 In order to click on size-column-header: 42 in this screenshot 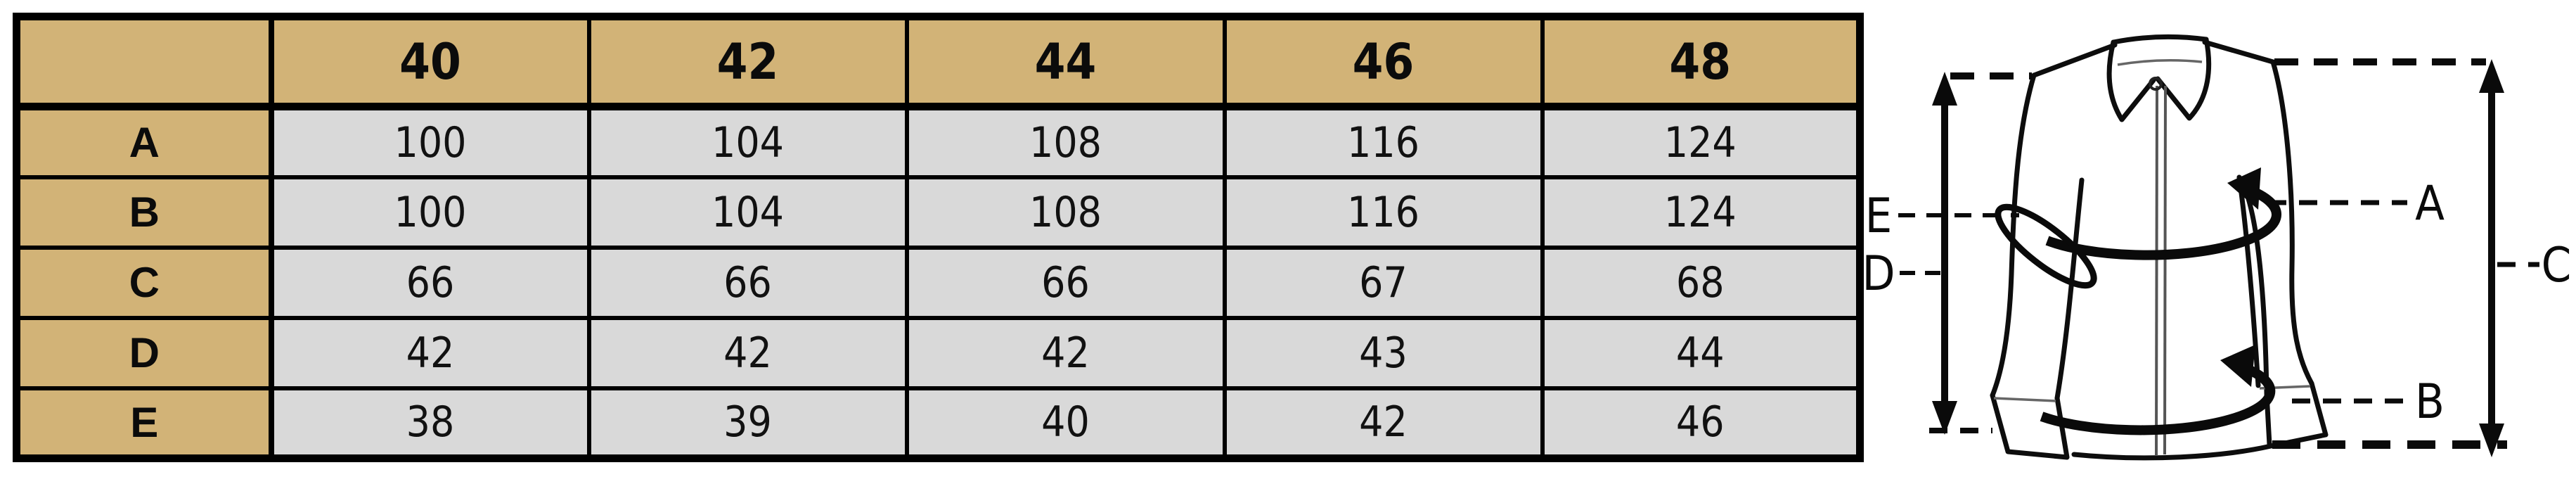, I will do `click(747, 62)`.